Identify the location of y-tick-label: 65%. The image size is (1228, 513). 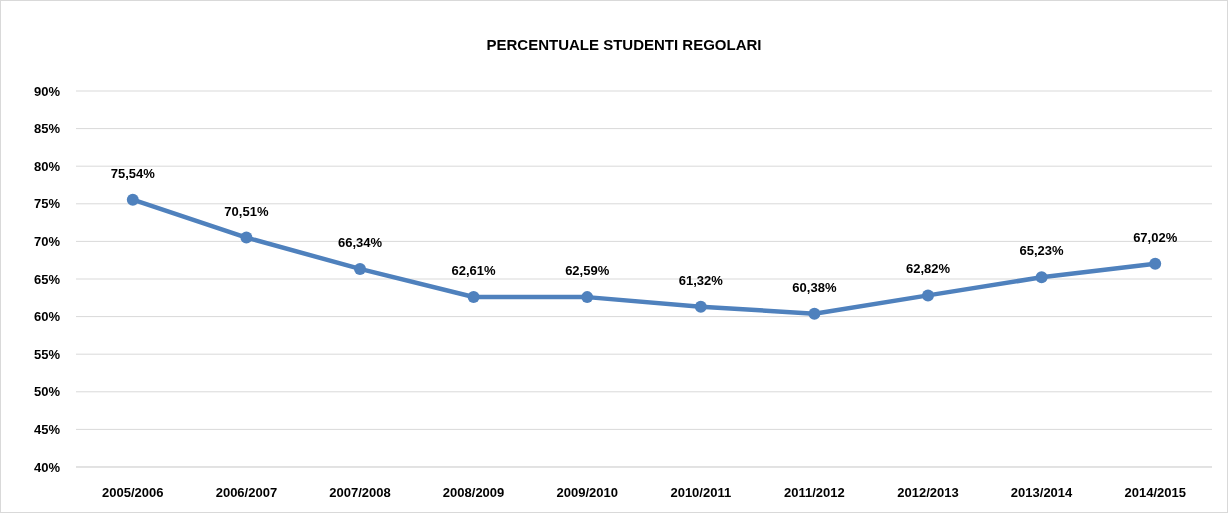
(47, 279).